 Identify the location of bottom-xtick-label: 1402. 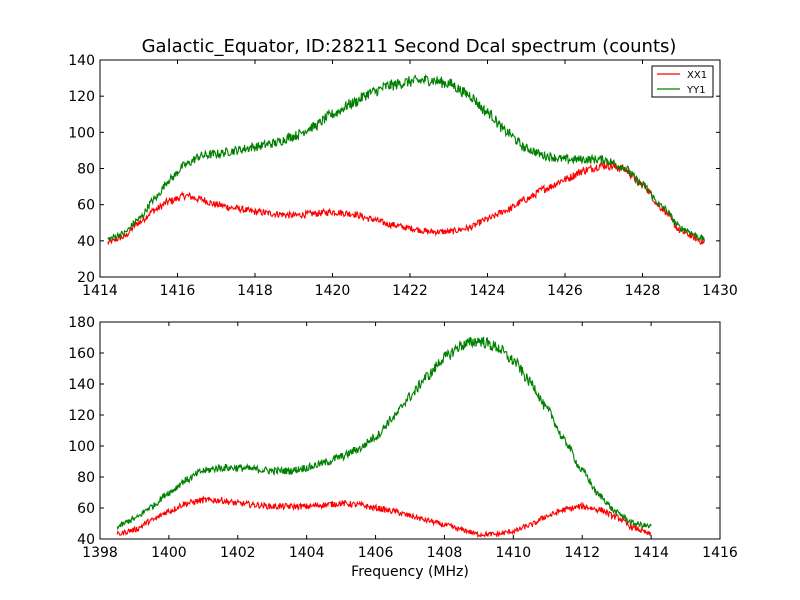
(238, 553).